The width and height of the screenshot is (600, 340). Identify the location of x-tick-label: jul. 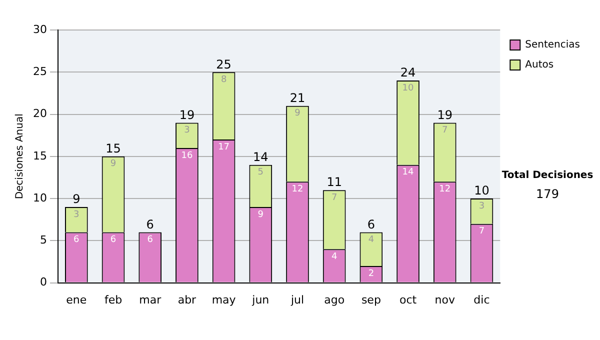
(297, 299).